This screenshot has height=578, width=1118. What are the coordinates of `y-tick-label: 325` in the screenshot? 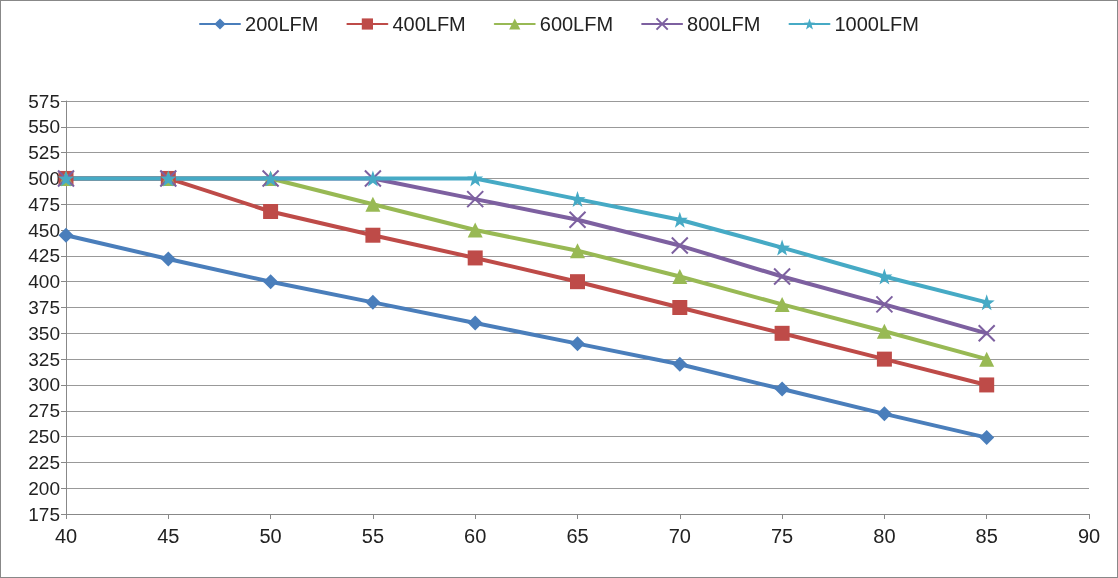 It's located at (44, 359).